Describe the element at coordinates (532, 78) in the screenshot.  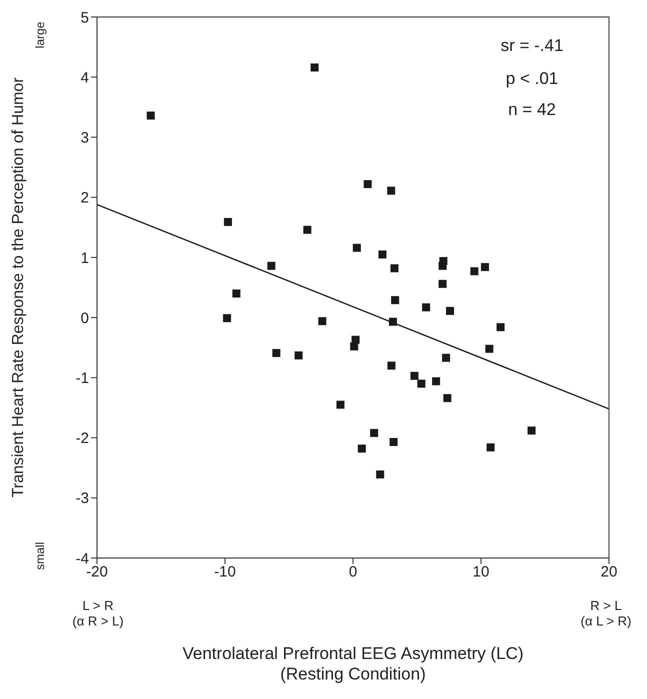
I see `annotation: p < .01` at that location.